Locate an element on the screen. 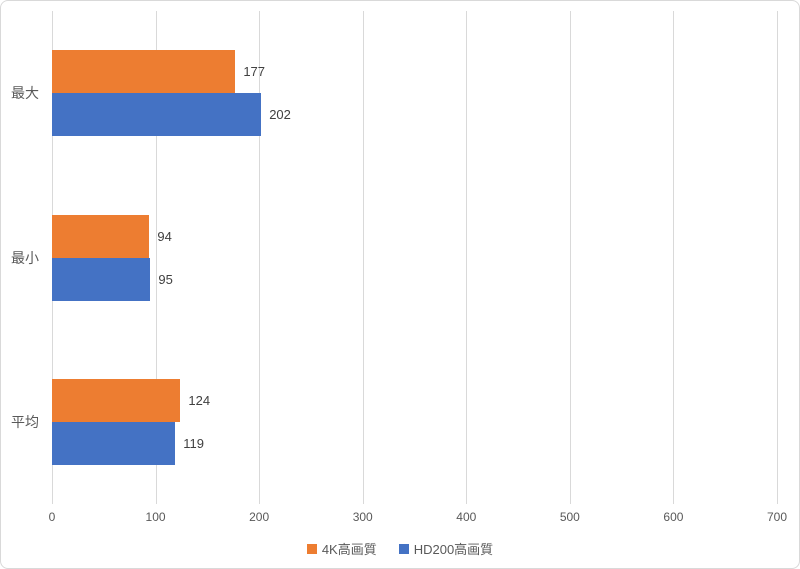 This screenshot has height=569, width=800. x-tick-label: 0 is located at coordinates (52, 517).